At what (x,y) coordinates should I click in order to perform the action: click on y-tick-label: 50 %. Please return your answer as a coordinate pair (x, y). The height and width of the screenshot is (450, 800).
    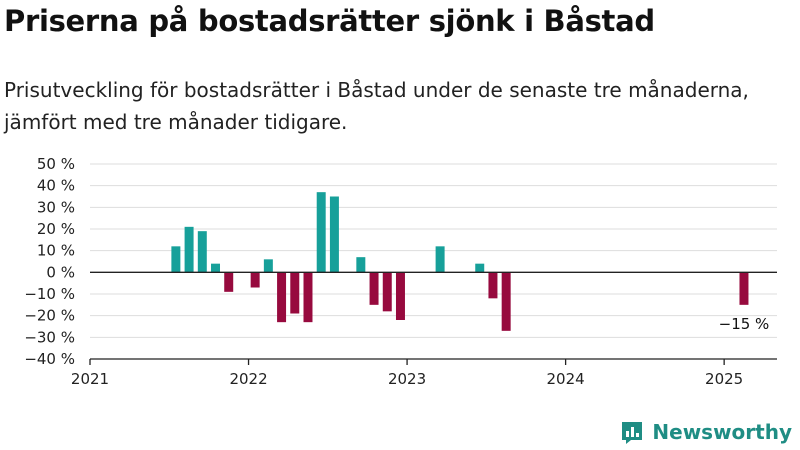
    Looking at the image, I should click on (56, 164).